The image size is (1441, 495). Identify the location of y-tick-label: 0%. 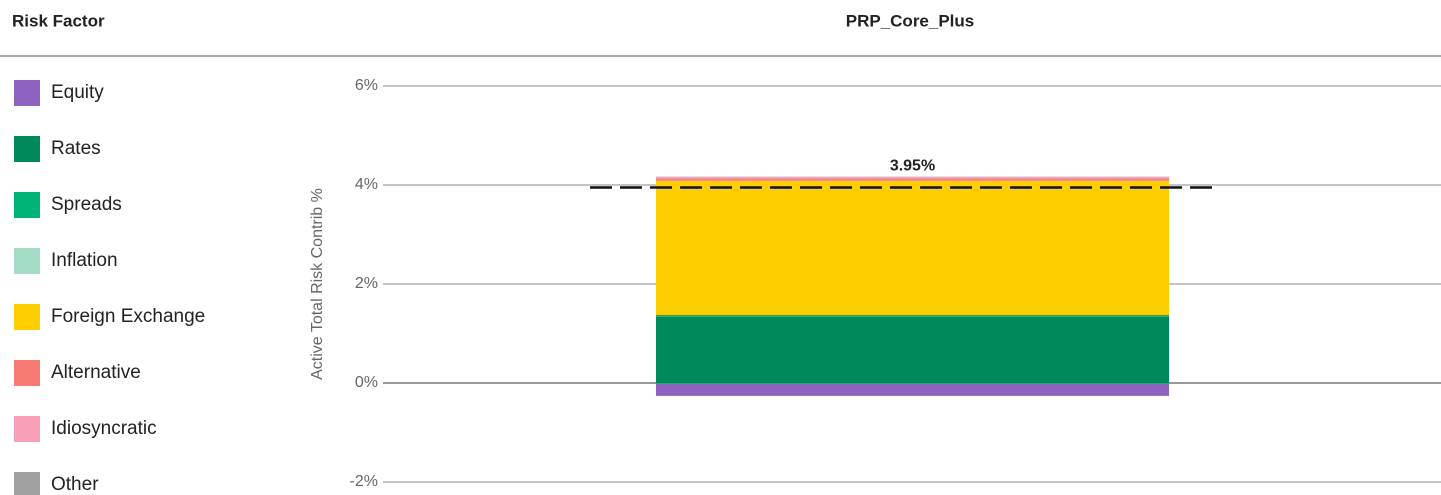
(366, 382).